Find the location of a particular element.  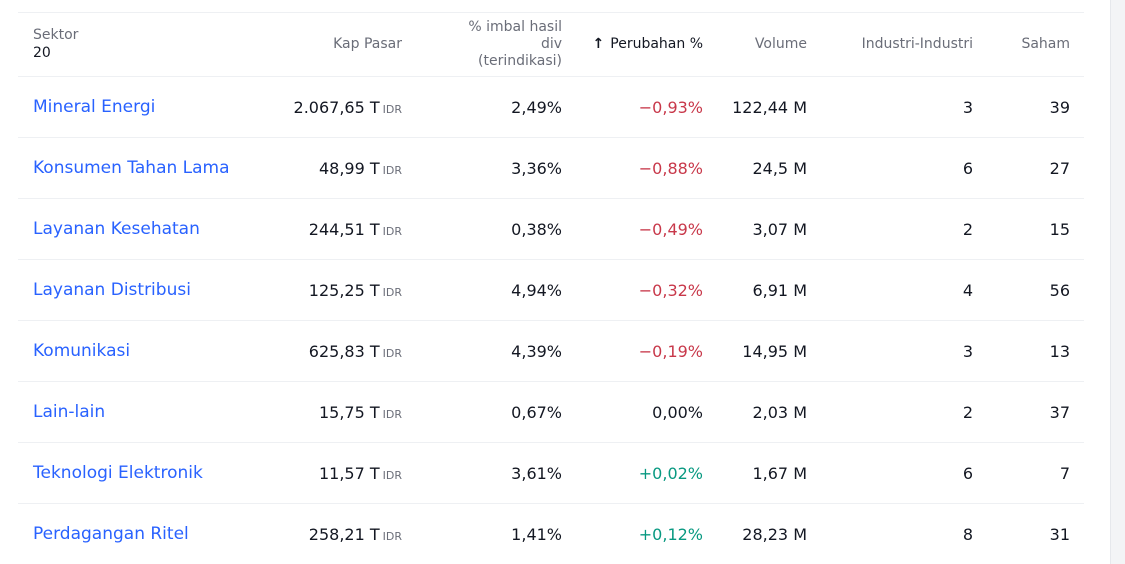

sector-header-label: Sektor is located at coordinates (56, 35).